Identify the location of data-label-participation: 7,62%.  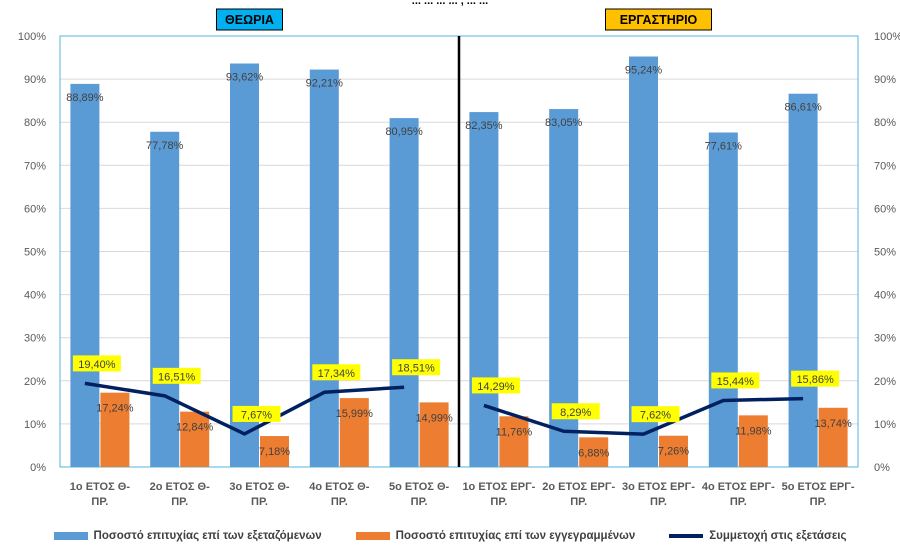
(655, 416).